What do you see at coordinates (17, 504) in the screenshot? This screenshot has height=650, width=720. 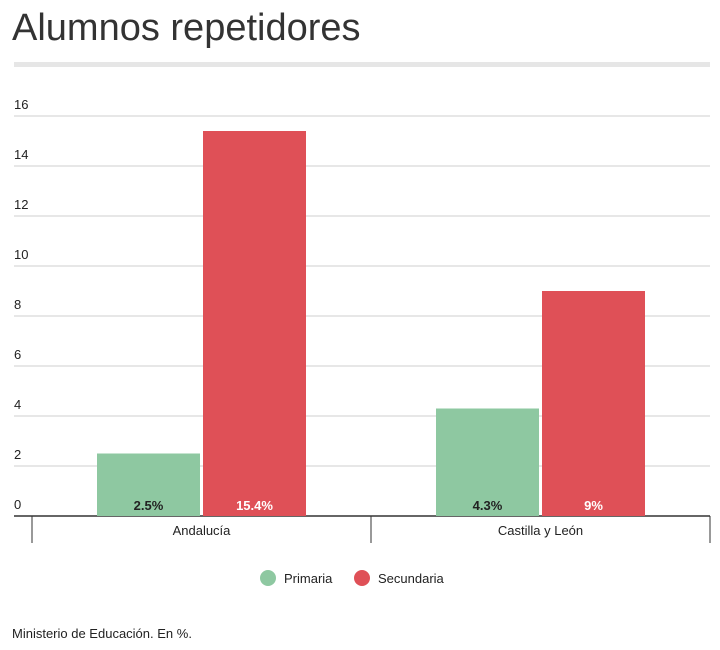 I see `y-tick-label: 0` at bounding box center [17, 504].